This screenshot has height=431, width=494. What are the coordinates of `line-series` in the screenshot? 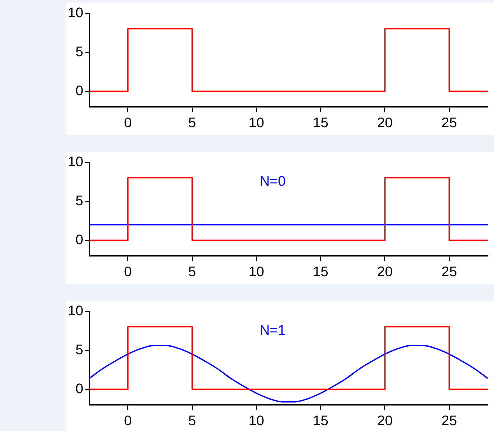 It's located at (288, 374).